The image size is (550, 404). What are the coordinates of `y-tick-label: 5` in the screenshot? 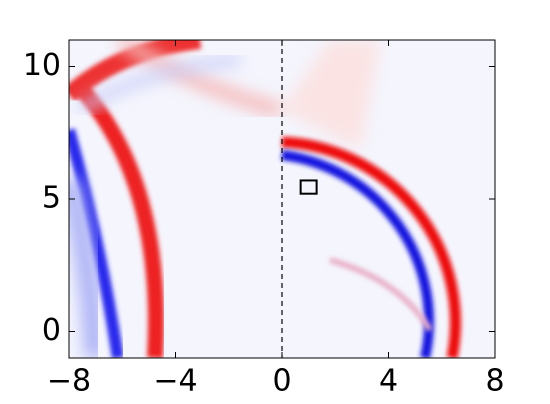 It's located at (51, 198).